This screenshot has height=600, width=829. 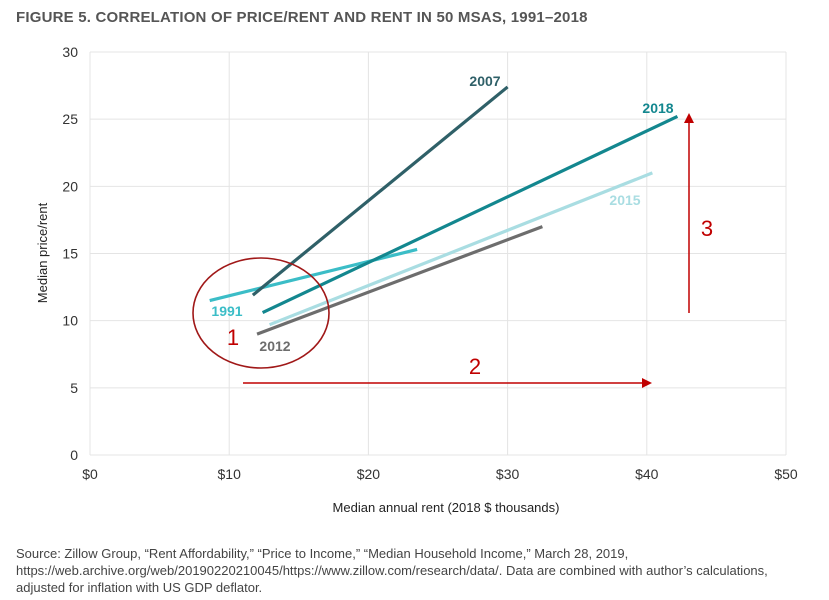 What do you see at coordinates (446, 507) in the screenshot?
I see `x-axis-label: Median annual rent (2018 $ thousands)` at bounding box center [446, 507].